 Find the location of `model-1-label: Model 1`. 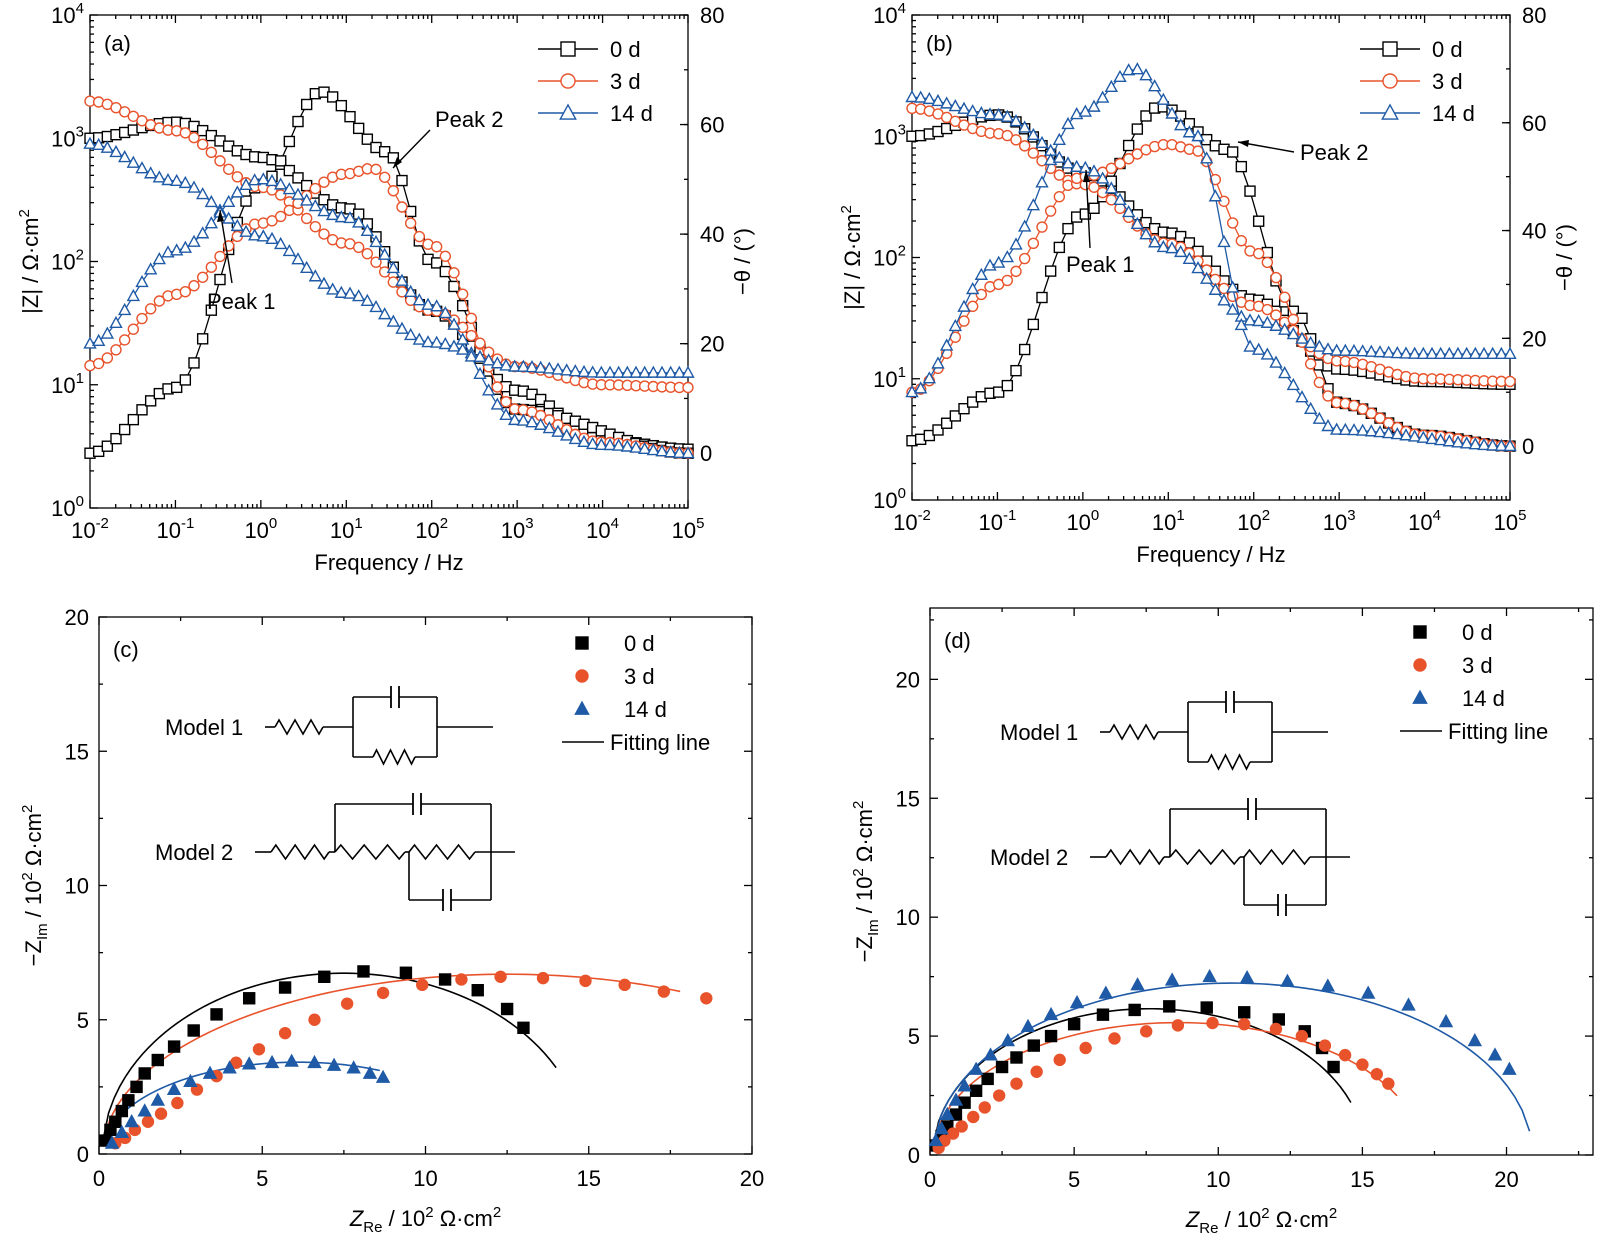

model-1-label: Model 1 is located at coordinates (1039, 732).